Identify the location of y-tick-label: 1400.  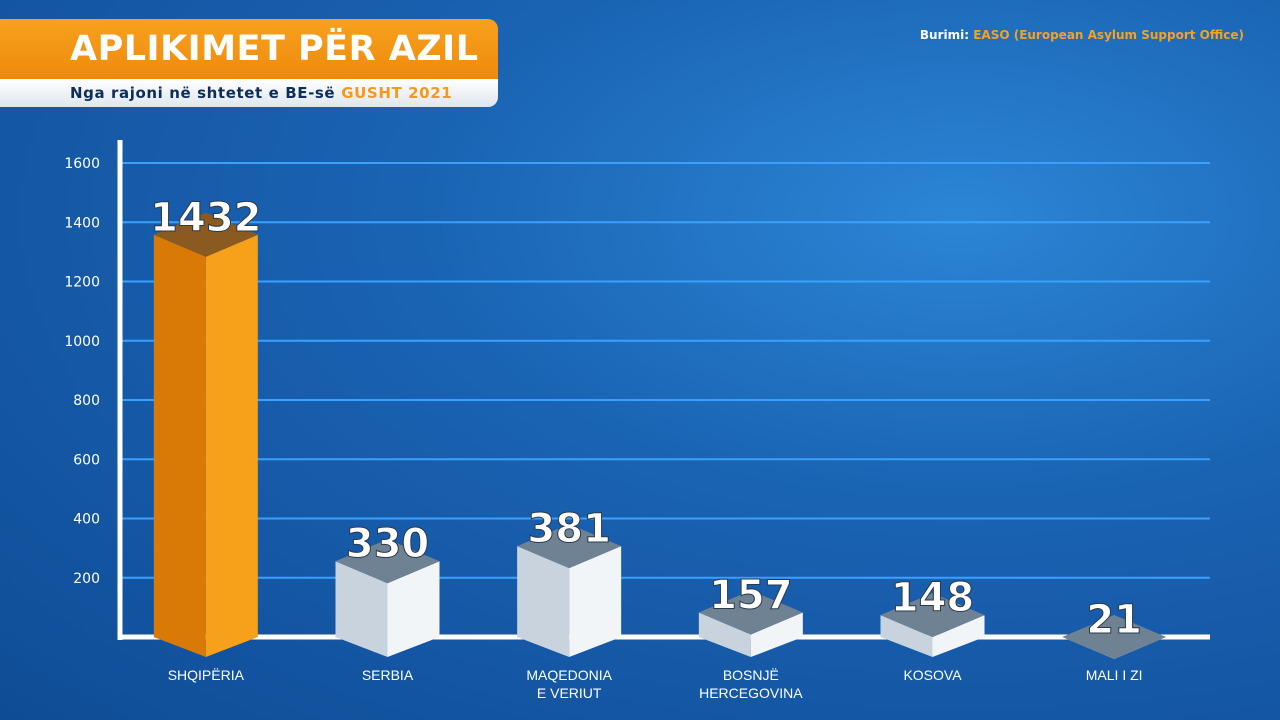
(82, 223).